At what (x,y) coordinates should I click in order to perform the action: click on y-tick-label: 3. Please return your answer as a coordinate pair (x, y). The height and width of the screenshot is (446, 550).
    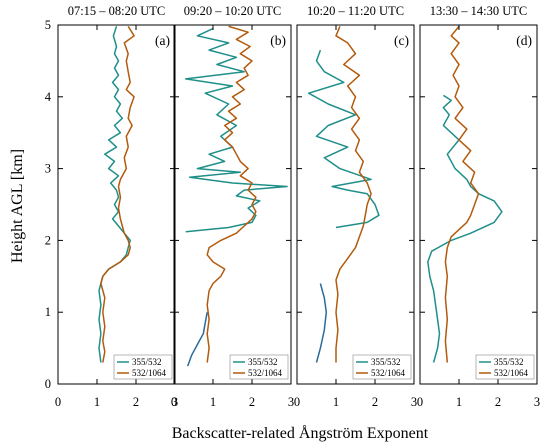
    Looking at the image, I should click on (48, 169).